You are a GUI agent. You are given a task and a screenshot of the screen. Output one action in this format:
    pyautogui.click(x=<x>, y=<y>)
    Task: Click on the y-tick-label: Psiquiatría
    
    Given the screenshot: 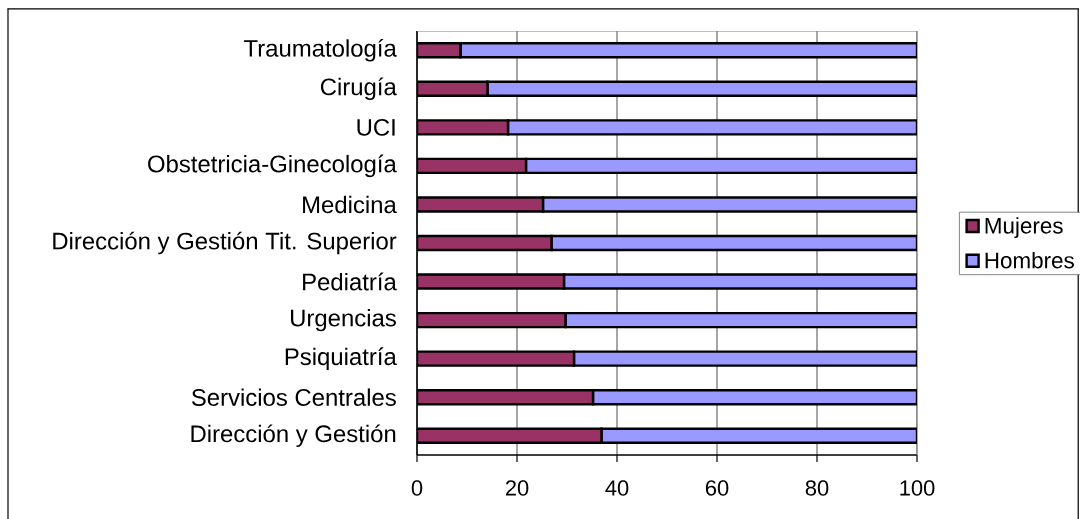 What is the action you would take?
    pyautogui.click(x=341, y=358)
    